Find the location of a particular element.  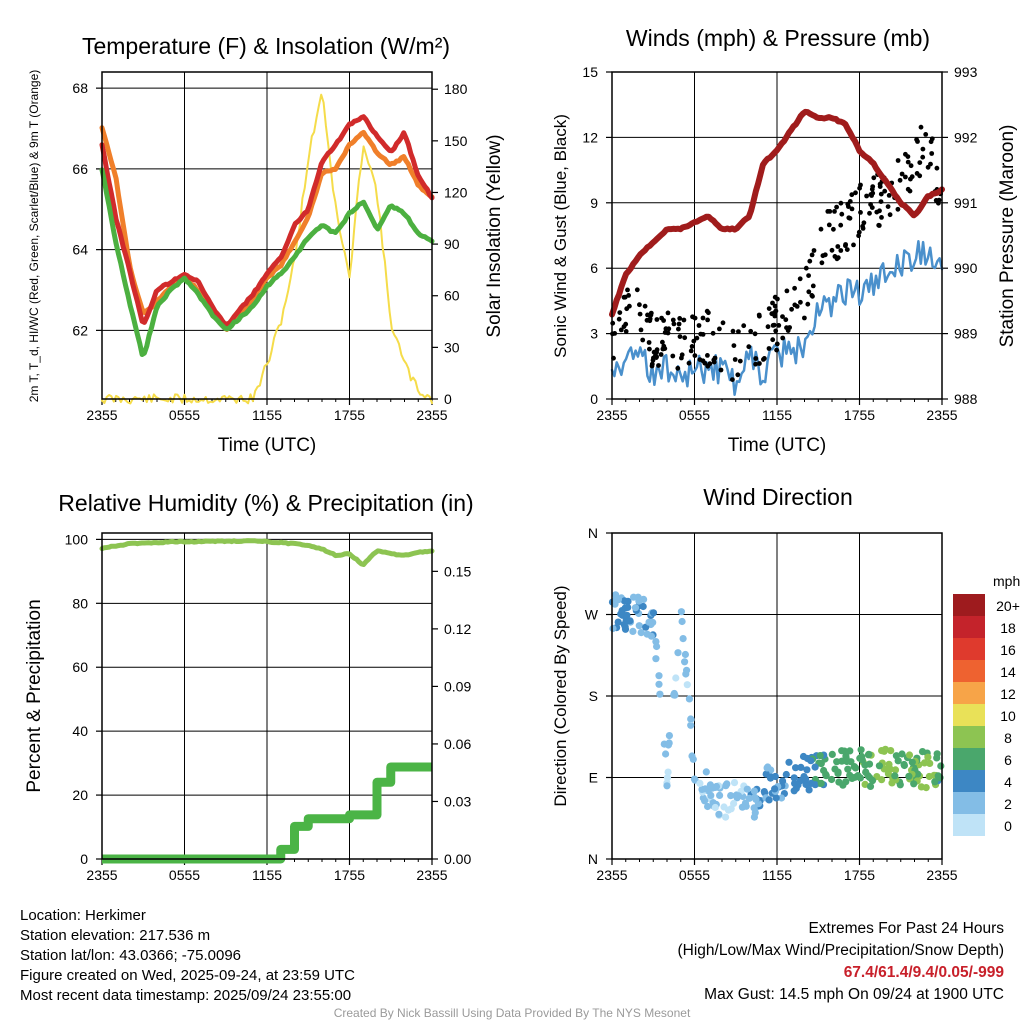

y-axis-label: Direction (Colored By Speed) is located at coordinates (560, 695).